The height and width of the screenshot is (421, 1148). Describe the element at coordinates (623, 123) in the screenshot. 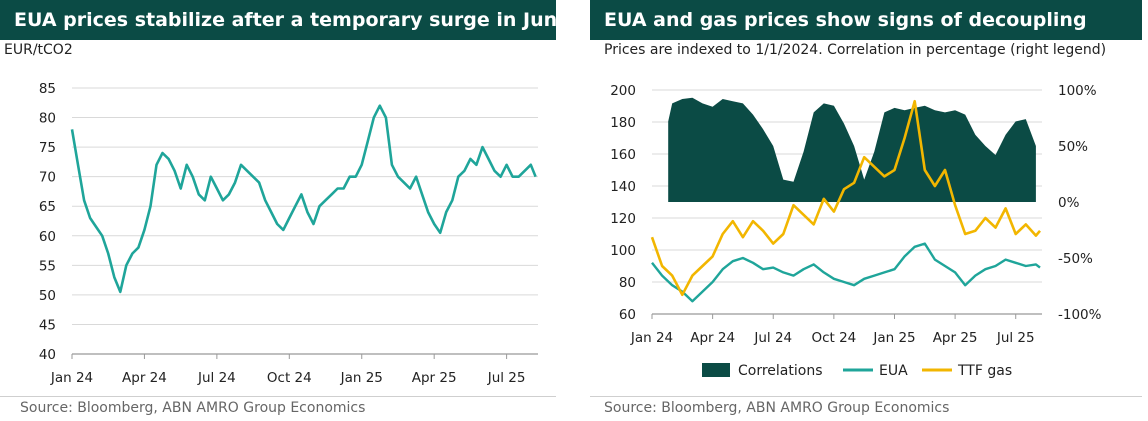

I see `right-y-tick-label: 180` at that location.